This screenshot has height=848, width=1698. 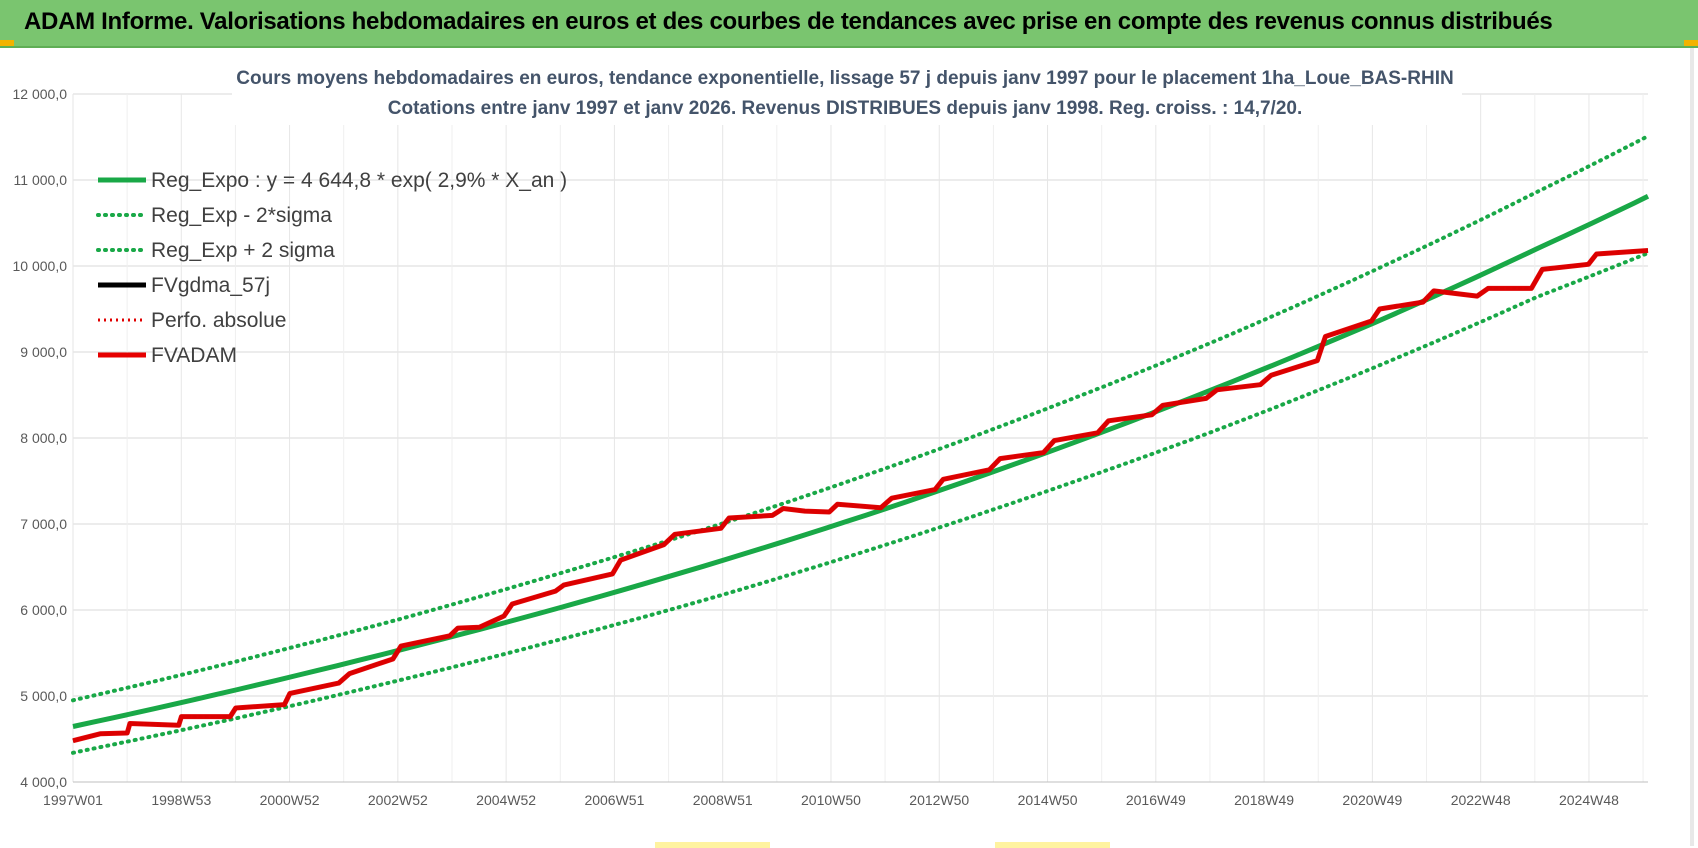 What do you see at coordinates (40, 94) in the screenshot?
I see `y-tick-label: 12 000,0` at bounding box center [40, 94].